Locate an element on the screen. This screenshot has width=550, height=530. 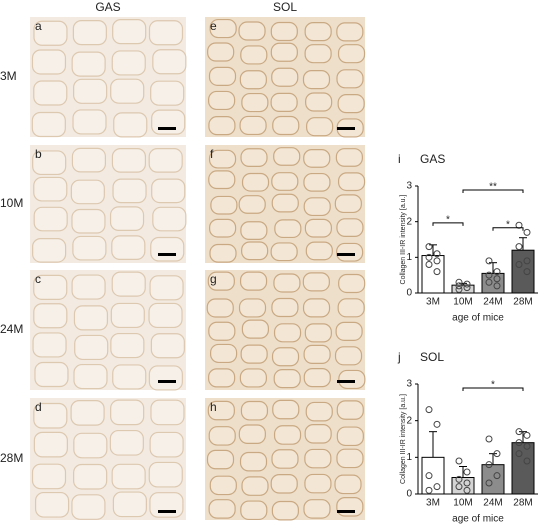
scale-bar is located at coordinates (346, 511).